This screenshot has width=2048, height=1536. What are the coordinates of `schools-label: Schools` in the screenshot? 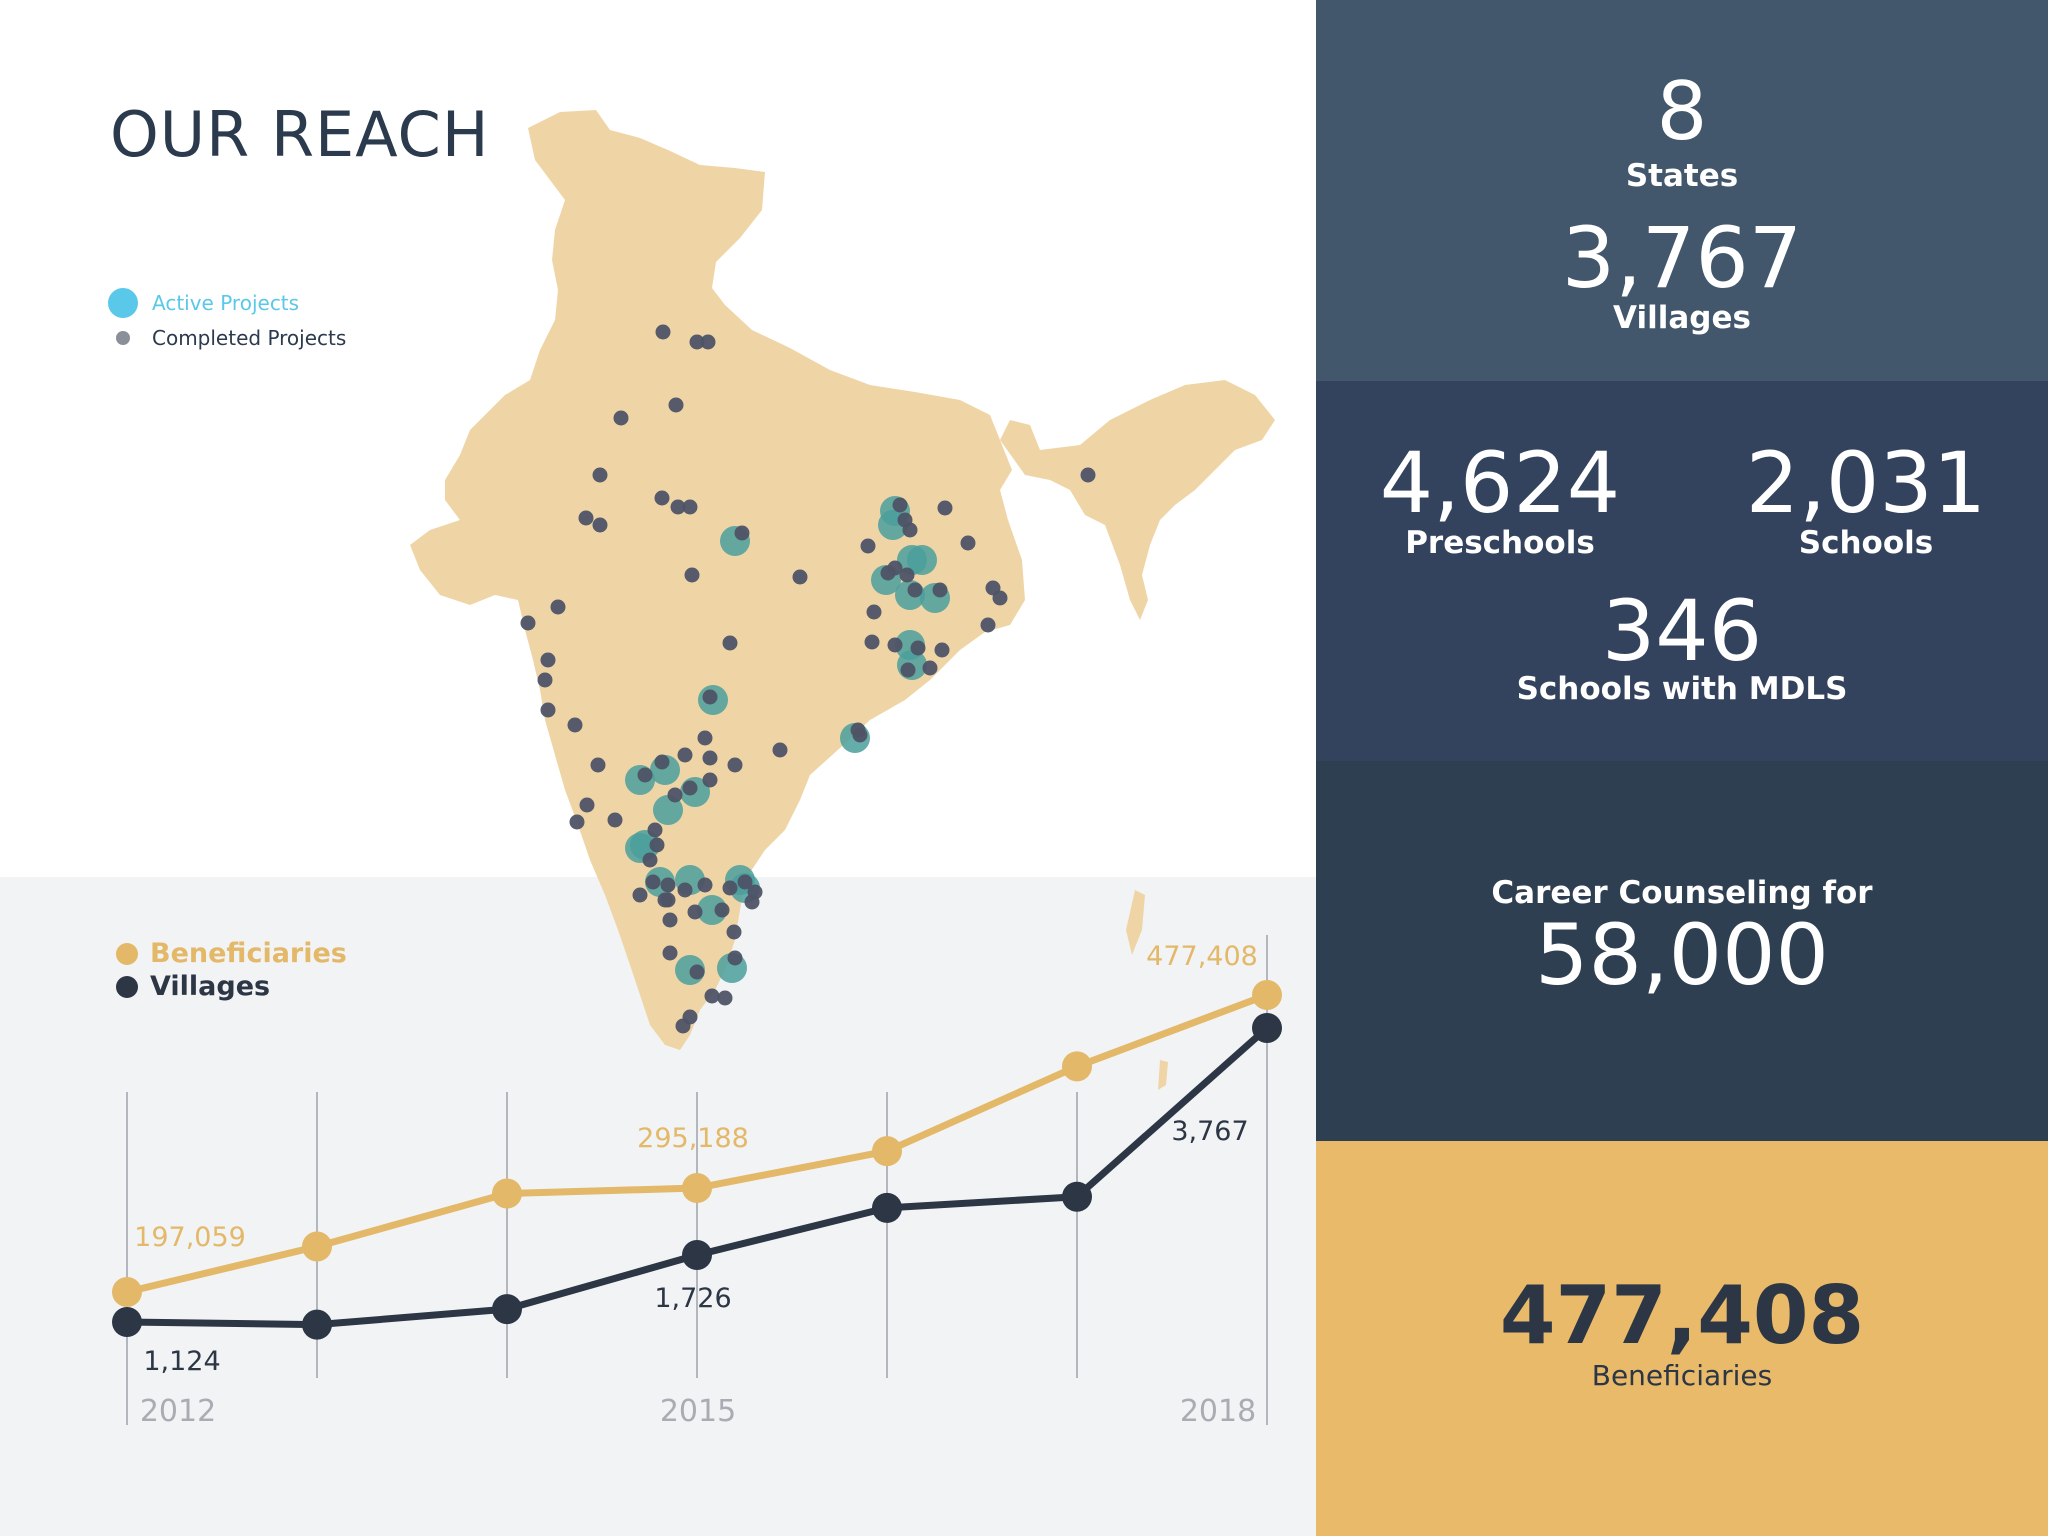 It's located at (1866, 543).